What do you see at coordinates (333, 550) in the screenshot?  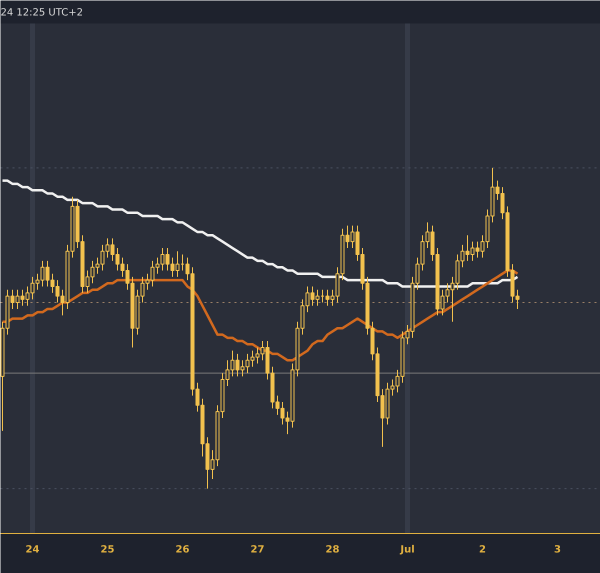 I see `x-tick-label: 28` at bounding box center [333, 550].